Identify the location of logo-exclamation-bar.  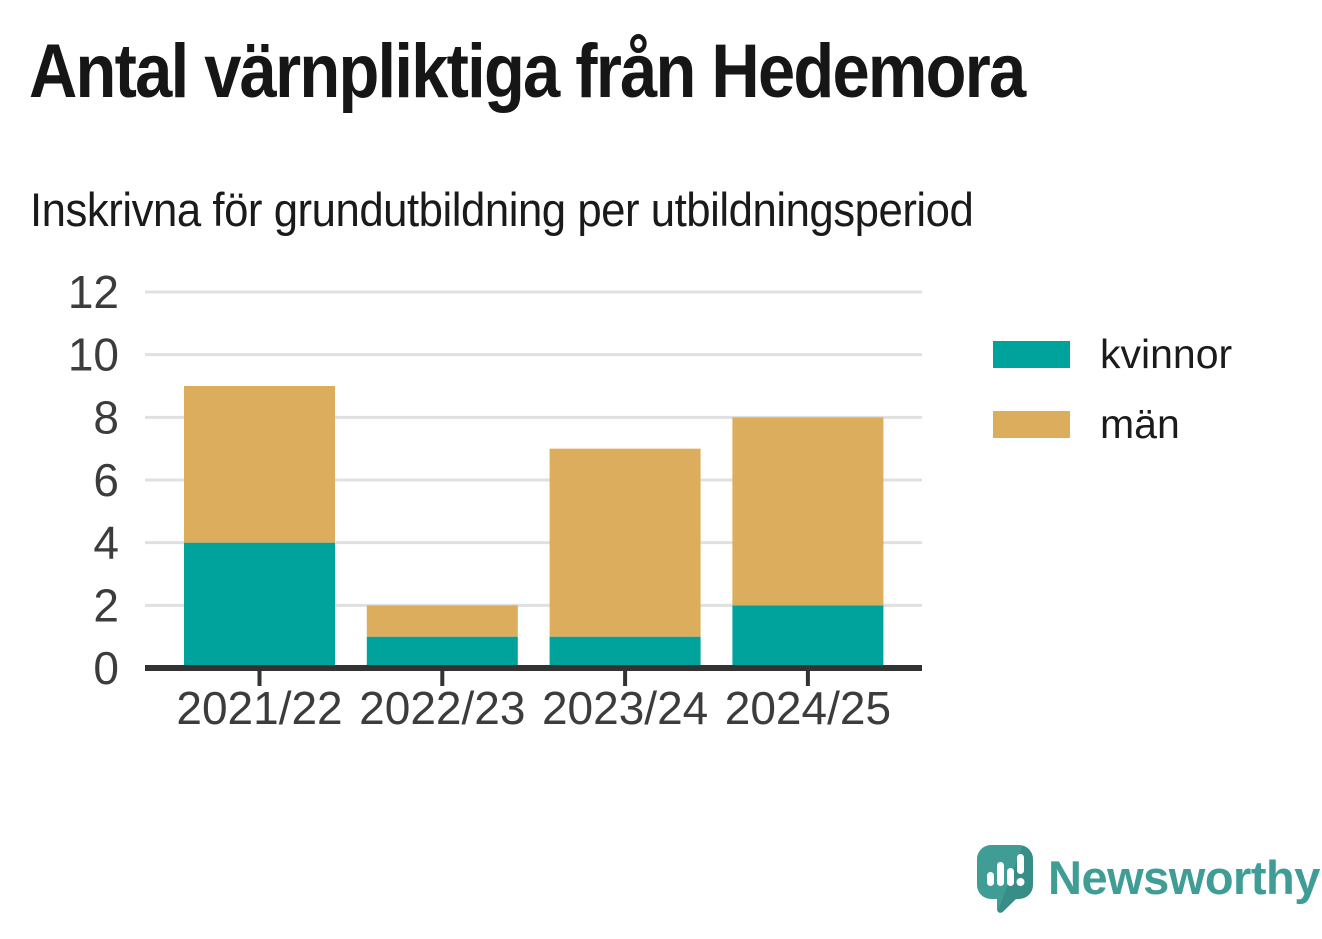
(1020, 864).